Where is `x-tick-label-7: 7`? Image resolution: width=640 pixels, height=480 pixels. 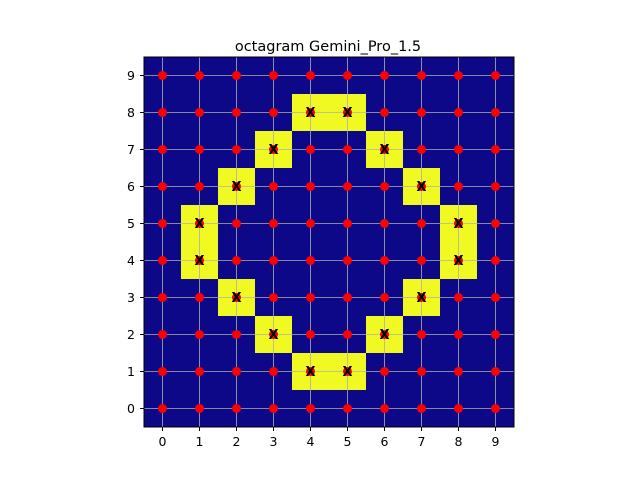
x-tick-label-7: 7 is located at coordinates (422, 441).